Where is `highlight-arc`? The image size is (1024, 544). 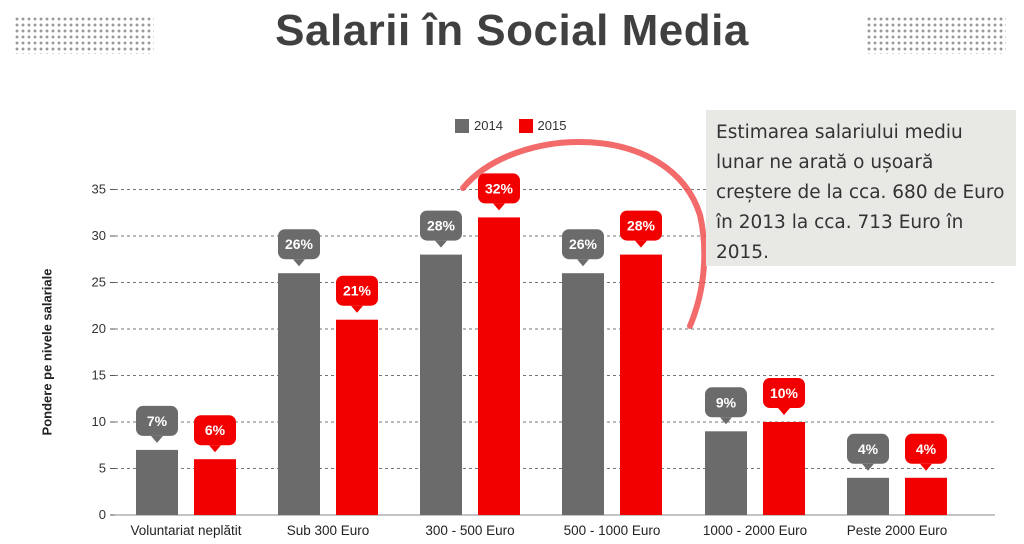
highlight-arc is located at coordinates (584, 233).